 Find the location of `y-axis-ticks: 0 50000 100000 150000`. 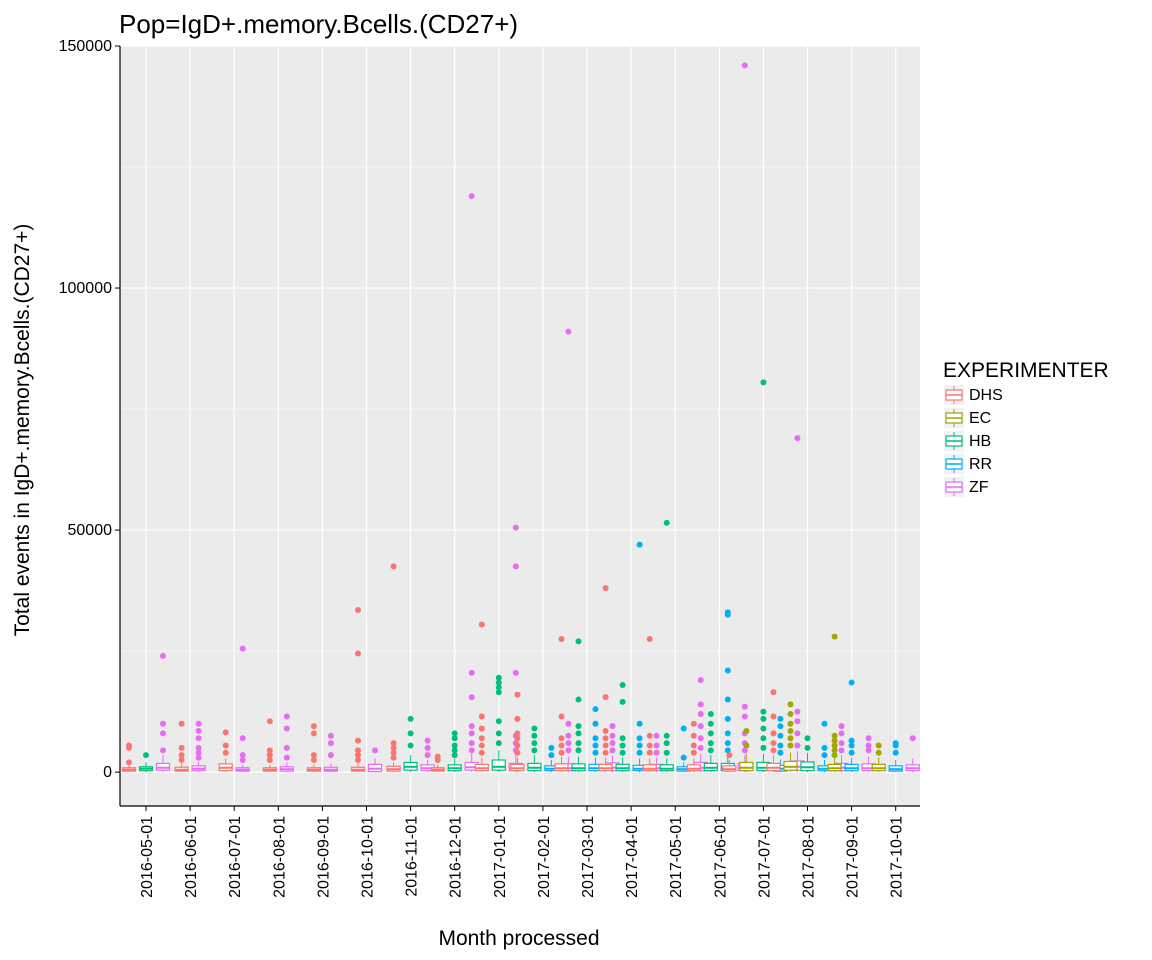

y-axis-ticks: 0 50000 100000 150000 is located at coordinates (89, 409).